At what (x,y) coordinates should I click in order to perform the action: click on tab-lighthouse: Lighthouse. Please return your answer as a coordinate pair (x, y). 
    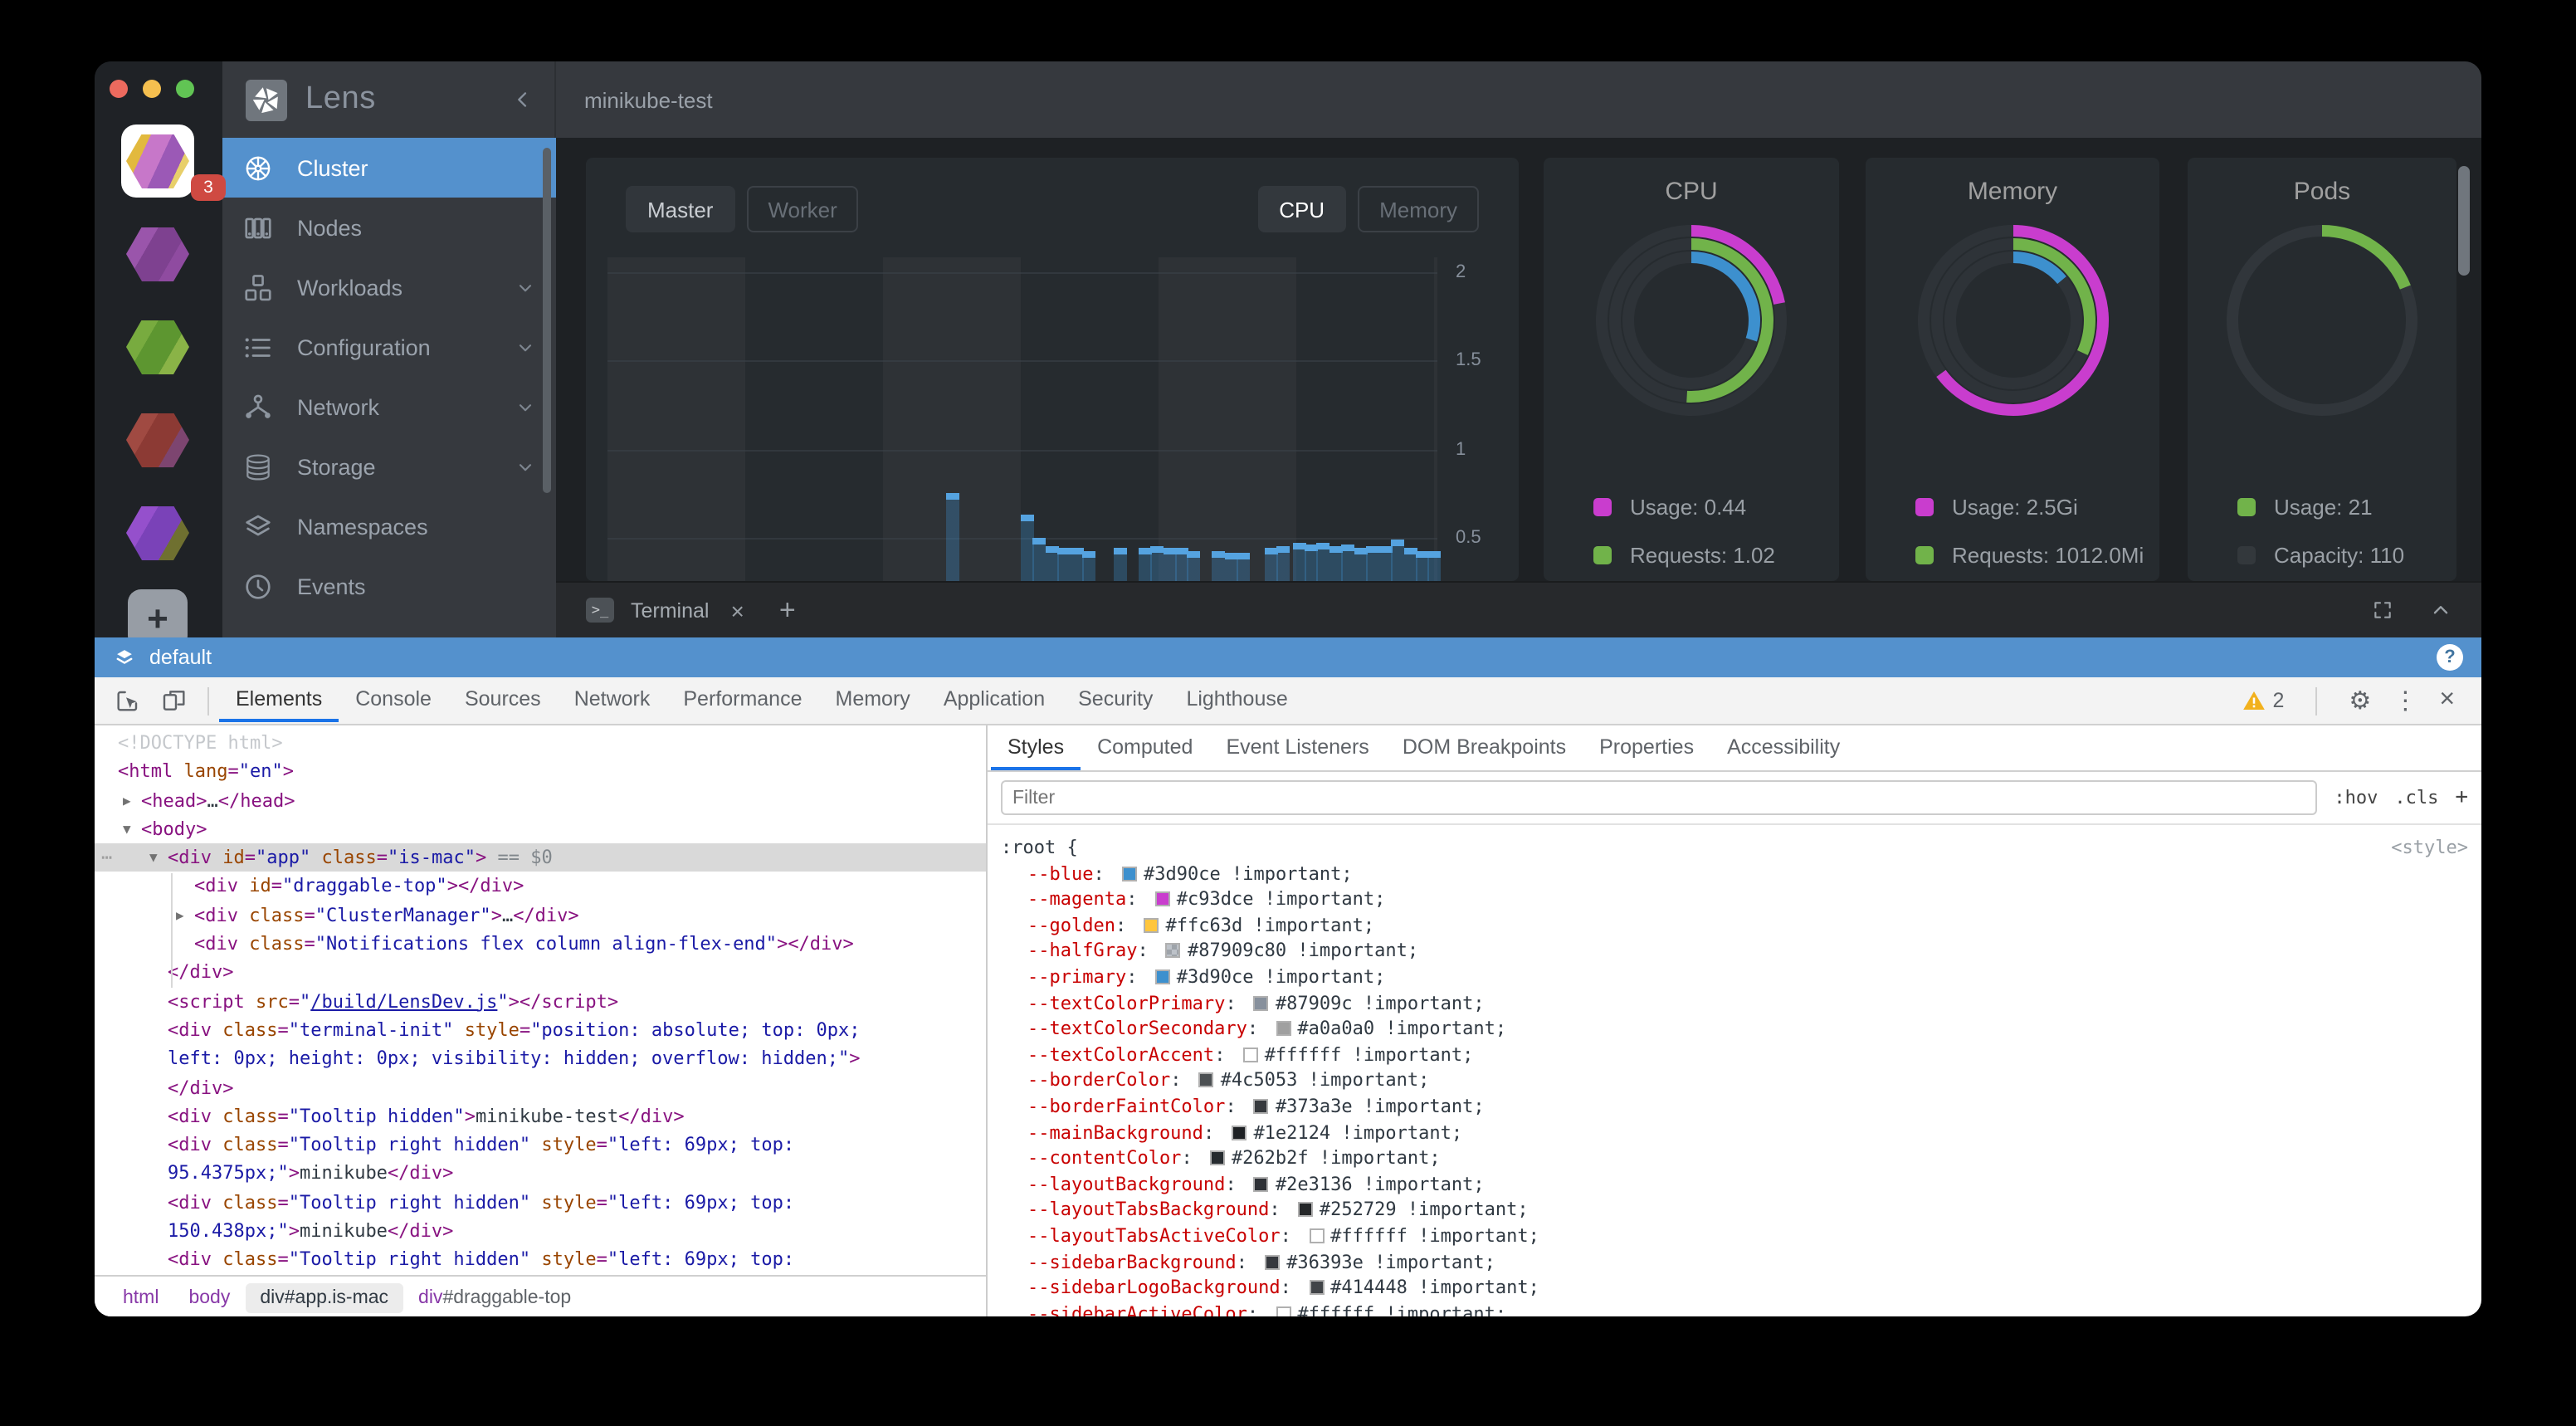
    Looking at the image, I should click on (1237, 698).